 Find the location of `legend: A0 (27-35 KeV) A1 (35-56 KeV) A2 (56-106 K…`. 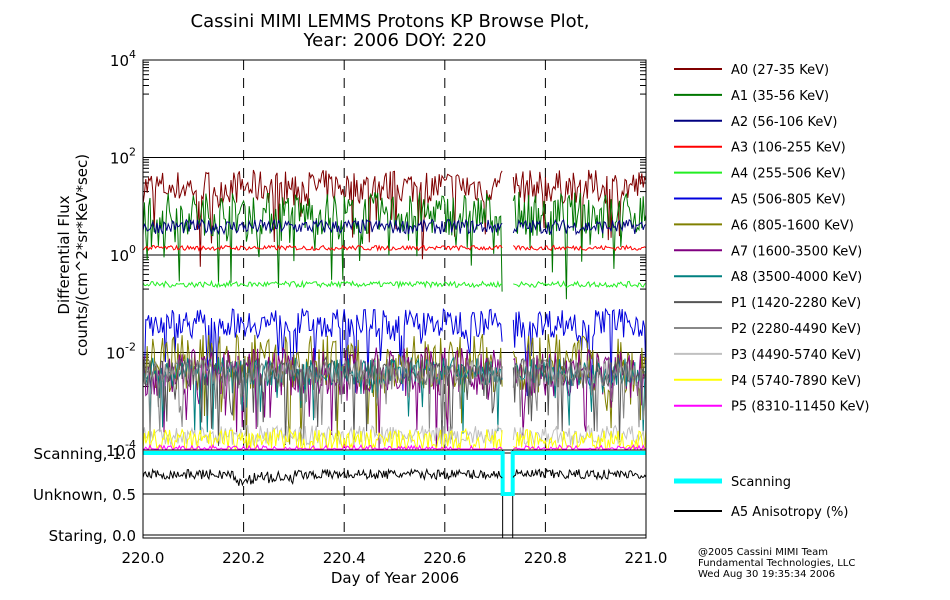

legend: A0 (27-35 KeV) A1 (35-56 KeV) A2 (56-106 K… is located at coordinates (771, 239).